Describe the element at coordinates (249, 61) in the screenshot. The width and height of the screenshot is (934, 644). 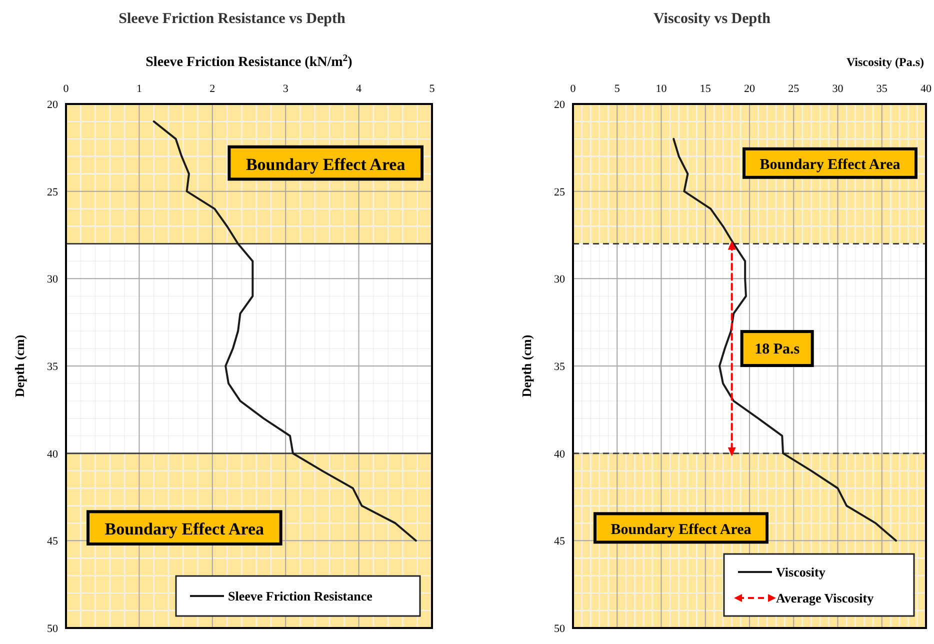
I see `x-axis-title: Sleeve Friction Resistance (kN/m$^{2}$)` at that location.